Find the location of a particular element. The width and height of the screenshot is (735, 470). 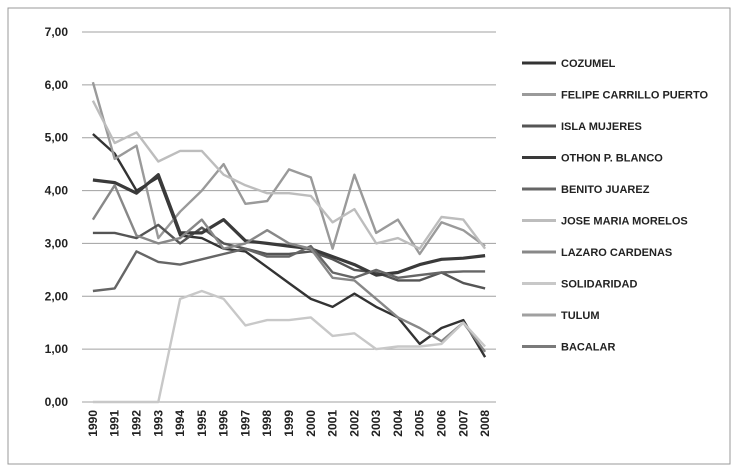

legend-label: LAZARO CARDENAS is located at coordinates (616, 253).